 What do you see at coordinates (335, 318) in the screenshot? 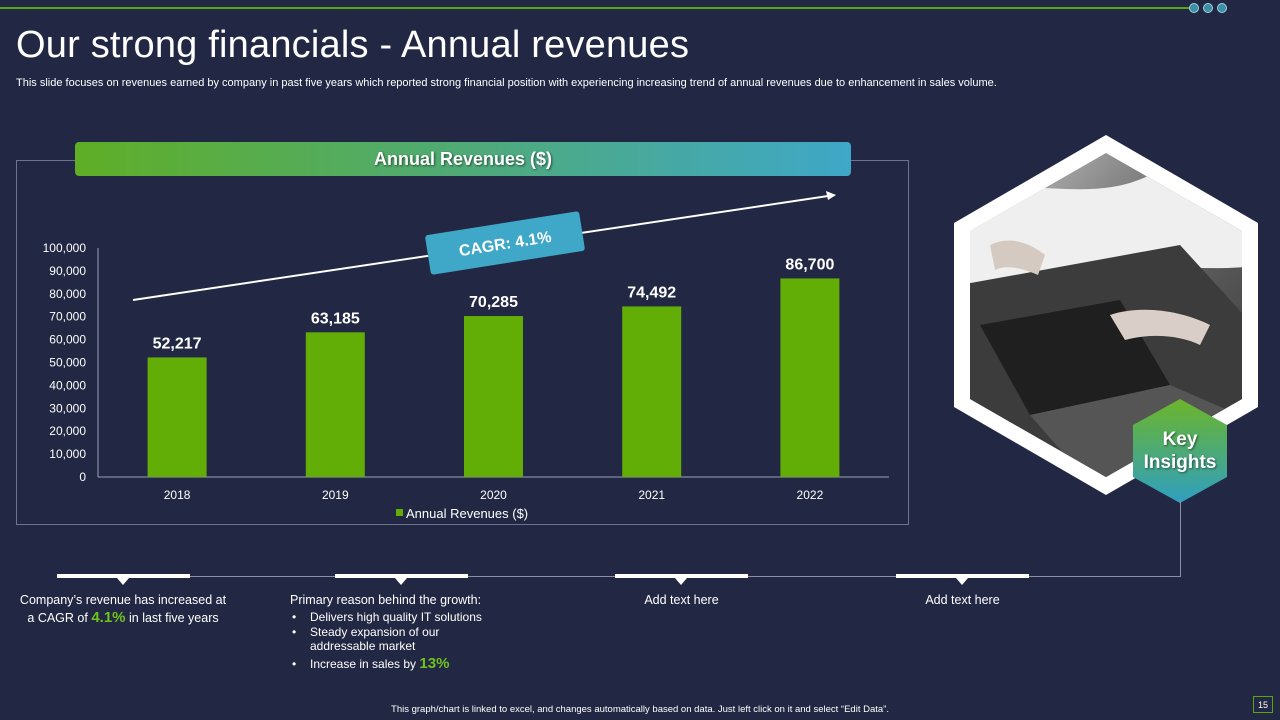
I see `data-label: 63,185` at bounding box center [335, 318].